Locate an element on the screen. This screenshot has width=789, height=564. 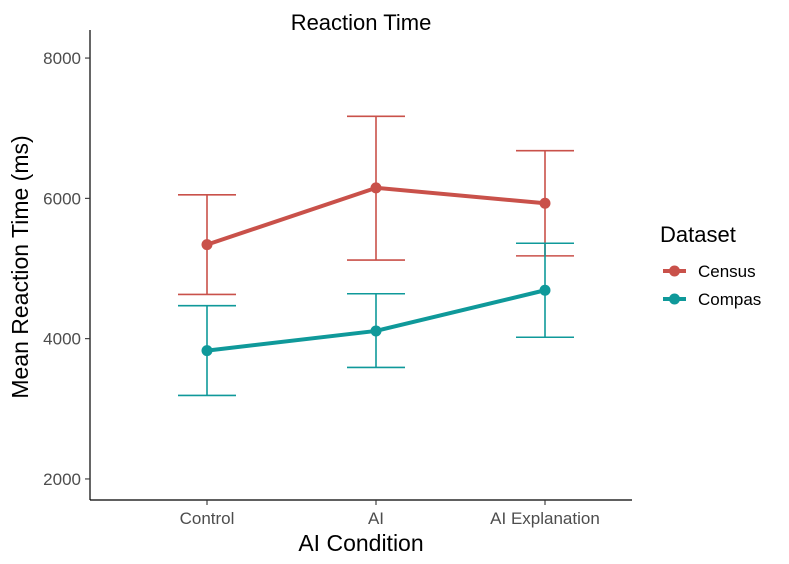
legend-item-compas: Compas is located at coordinates (712, 299).